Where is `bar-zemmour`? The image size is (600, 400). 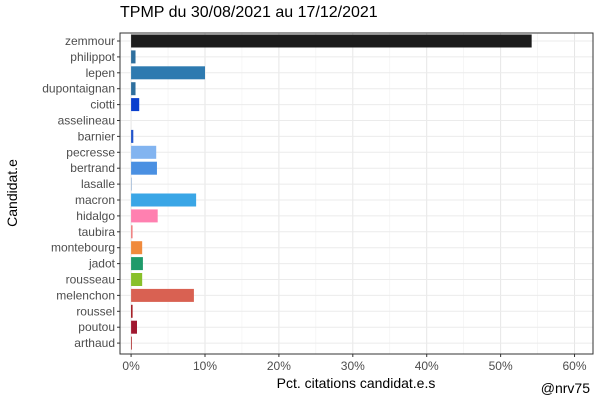 bar-zemmour is located at coordinates (331, 41).